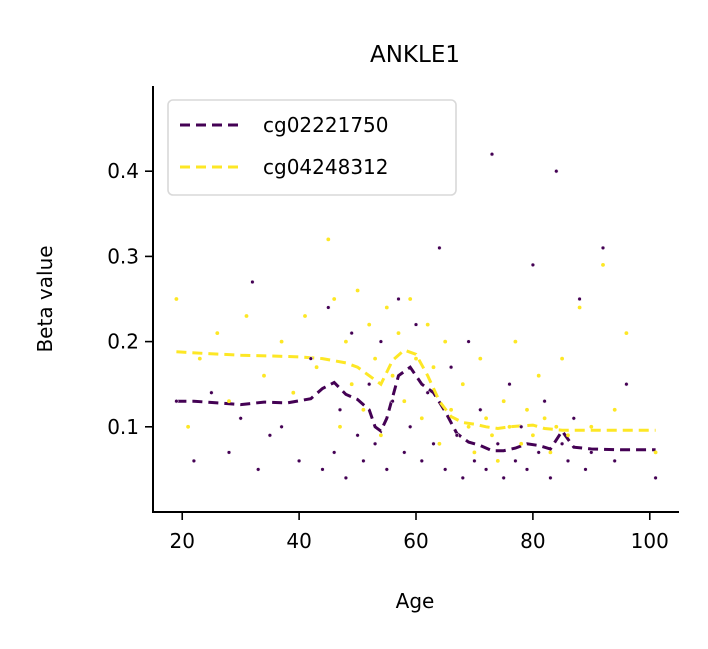 The height and width of the screenshot is (649, 708). Describe the element at coordinates (415, 541) in the screenshot. I see `x-tick-label-60: 60` at that location.